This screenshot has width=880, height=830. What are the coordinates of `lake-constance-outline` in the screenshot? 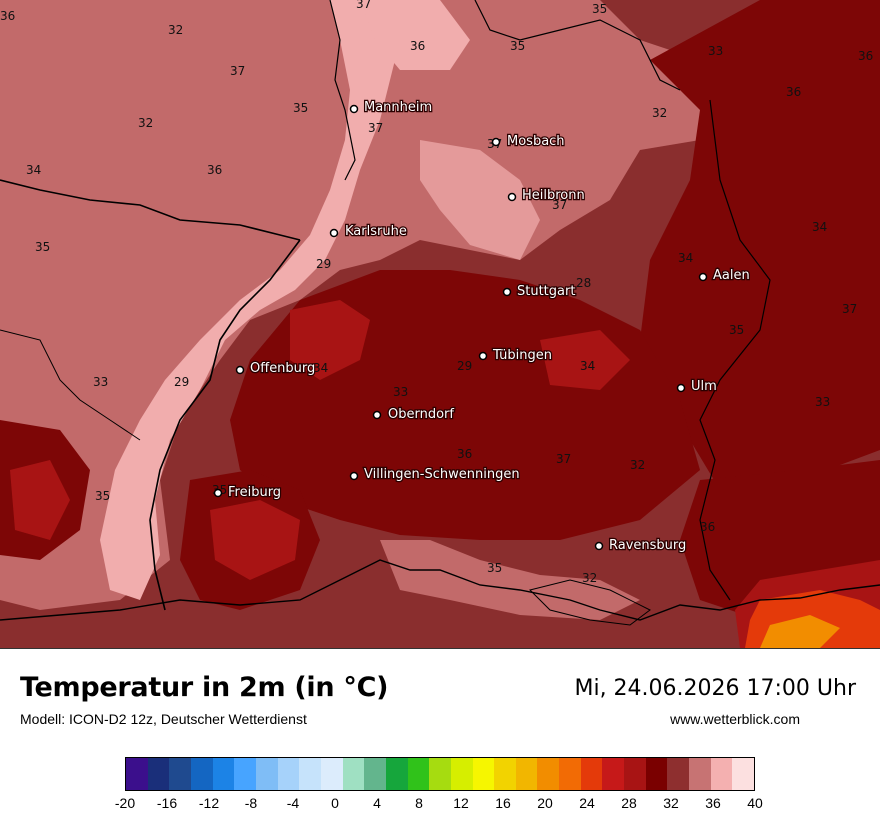 It's located at (590, 602).